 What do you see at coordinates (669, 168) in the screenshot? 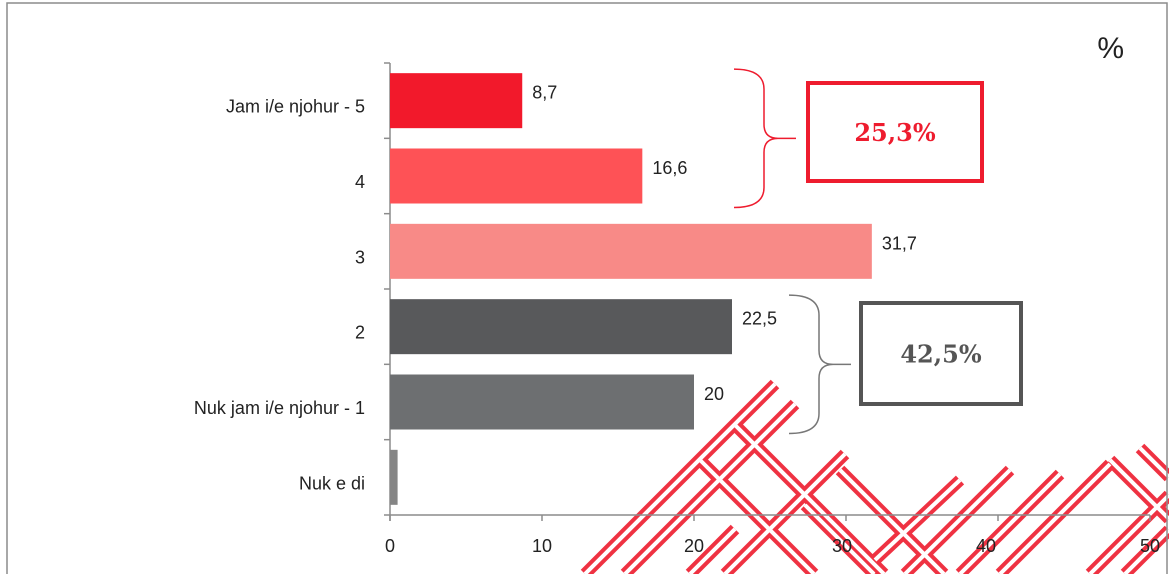
I see `data-label: 16,6` at bounding box center [669, 168].